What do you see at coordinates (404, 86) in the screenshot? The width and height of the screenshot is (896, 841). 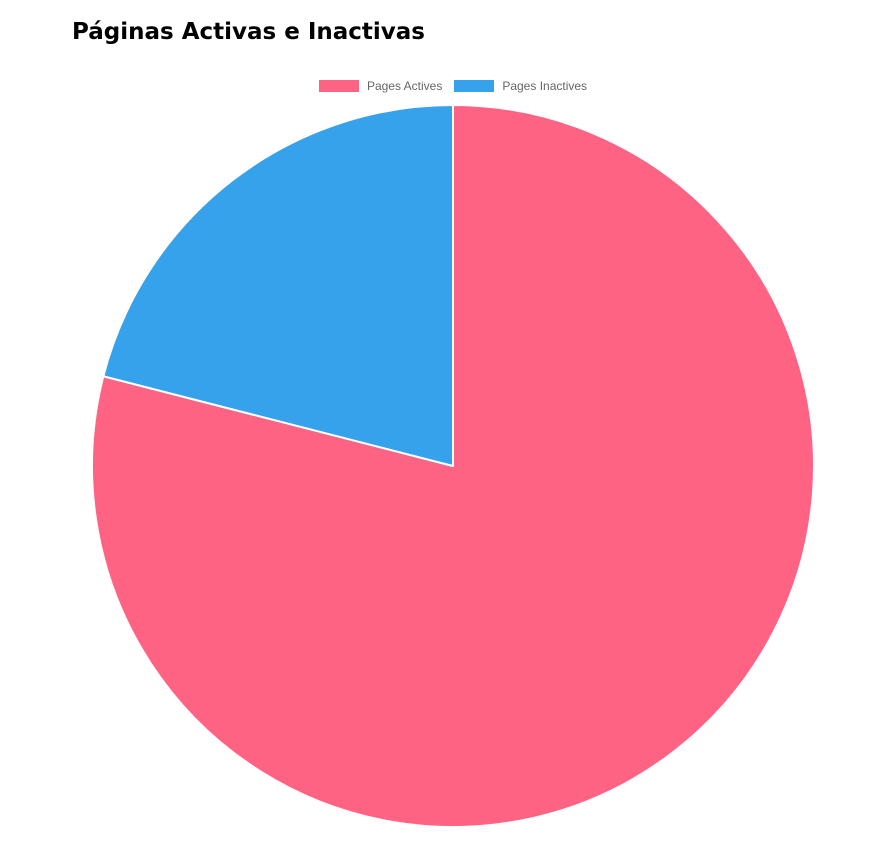 I see `legend-label-pages-actives: Pages Actives` at bounding box center [404, 86].